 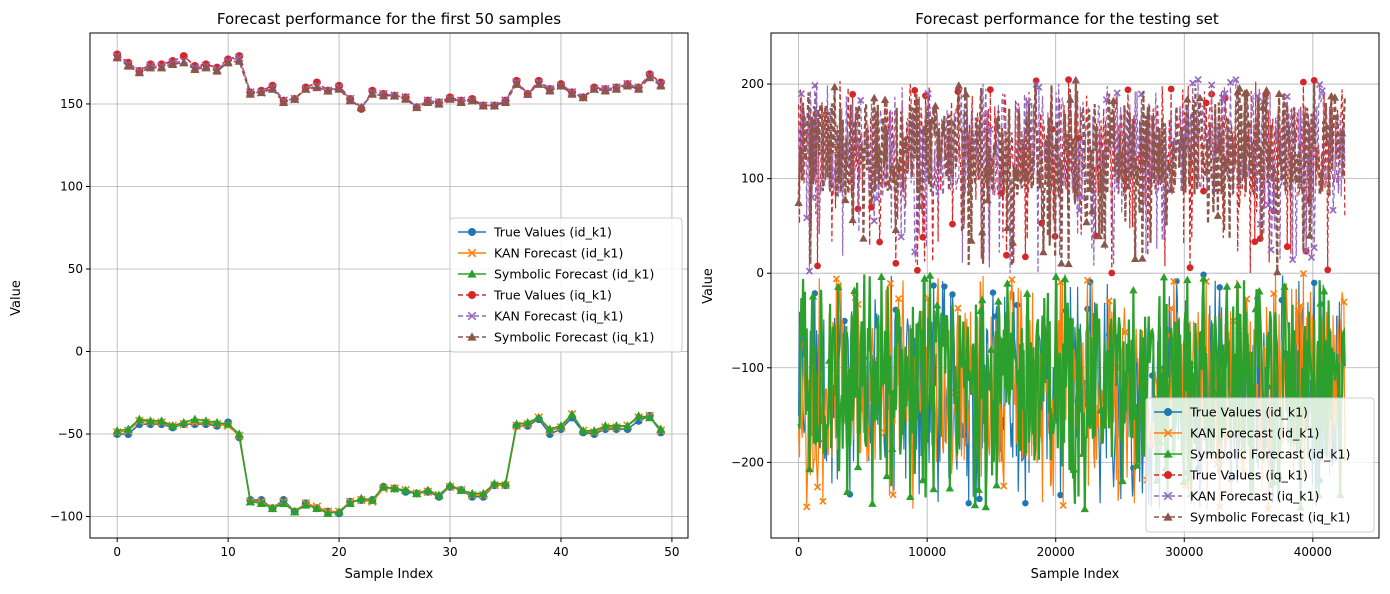 I want to click on y-tick-label: −100, so click(x=747, y=368).